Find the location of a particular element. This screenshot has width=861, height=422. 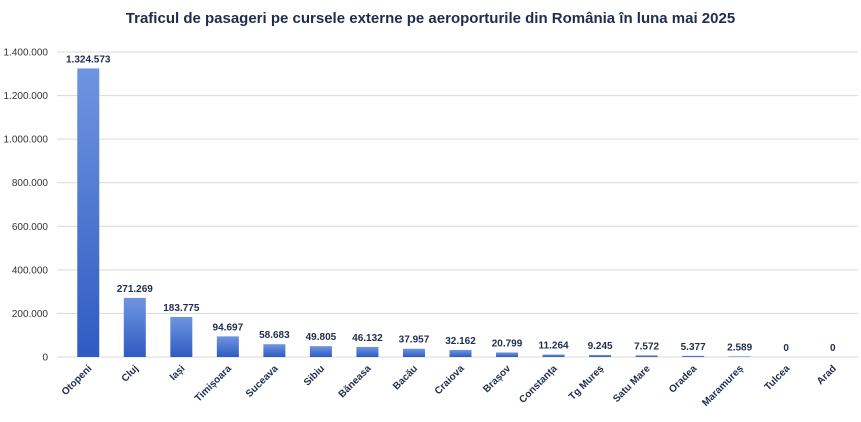

data-label: 271.269 is located at coordinates (135, 289).